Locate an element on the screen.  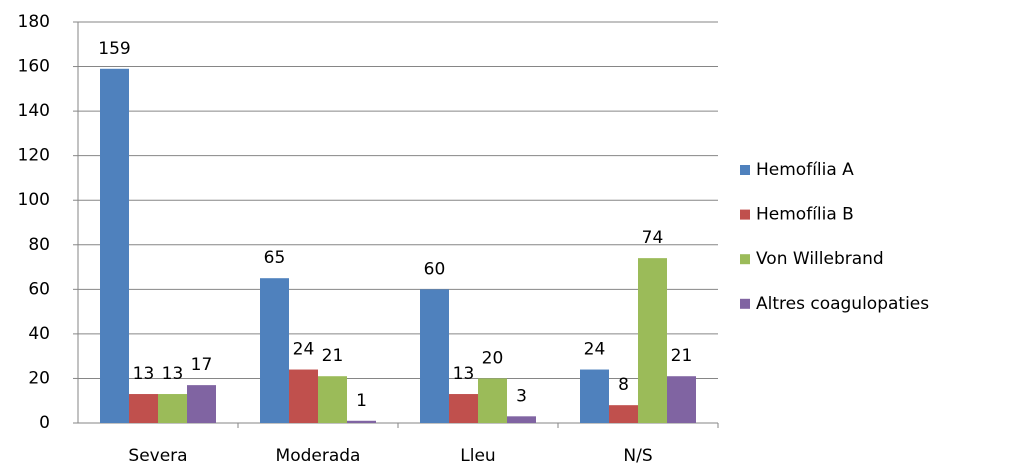
data-label: 3 is located at coordinates (521, 396).